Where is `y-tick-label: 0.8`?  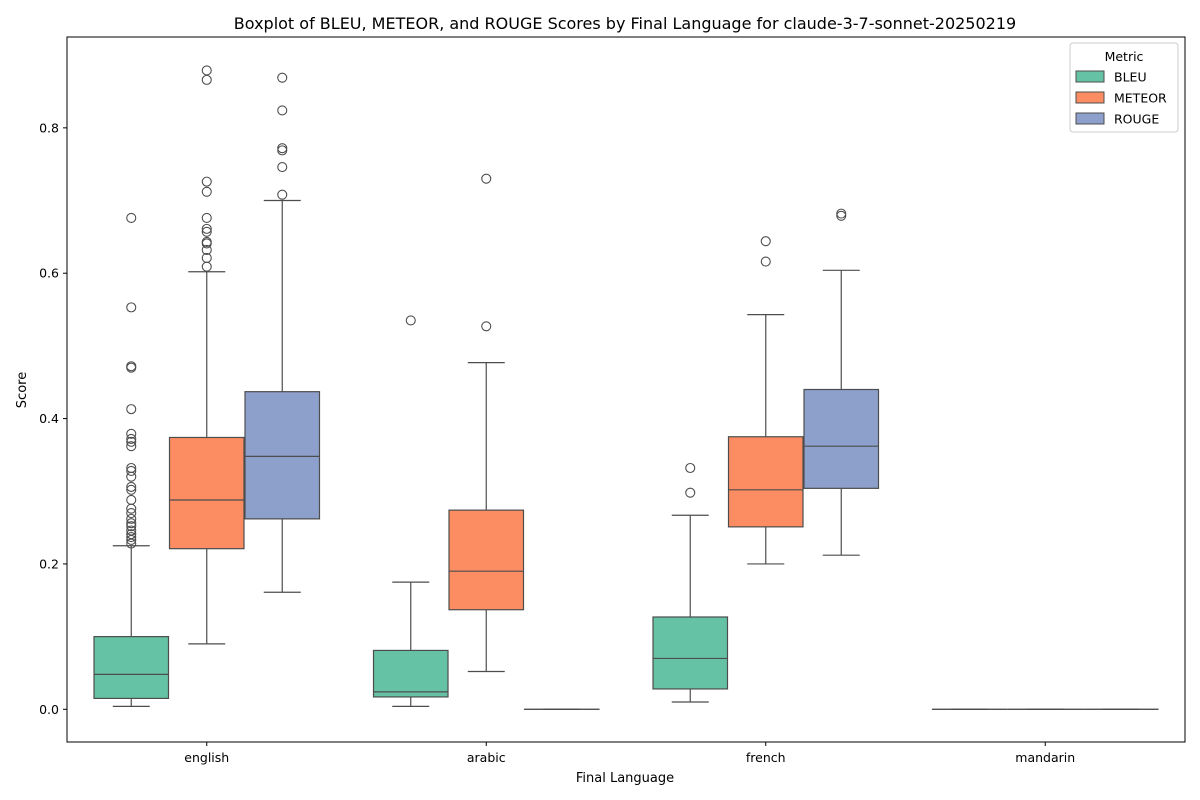
y-tick-label: 0.8 is located at coordinates (49, 127).